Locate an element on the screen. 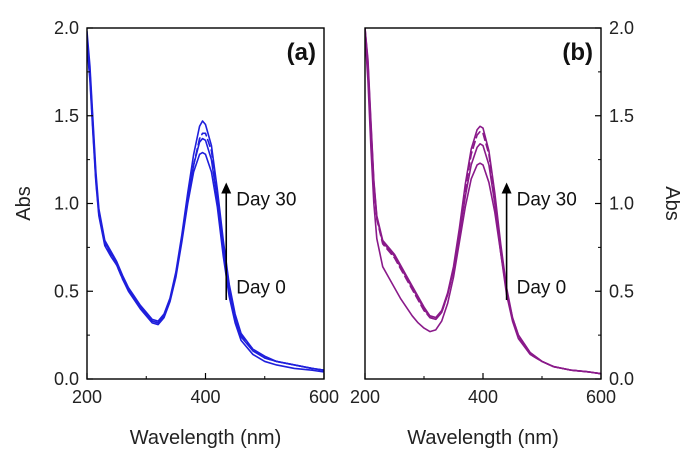 The width and height of the screenshot is (680, 452). panel-a-label: (a) is located at coordinates (301, 52).